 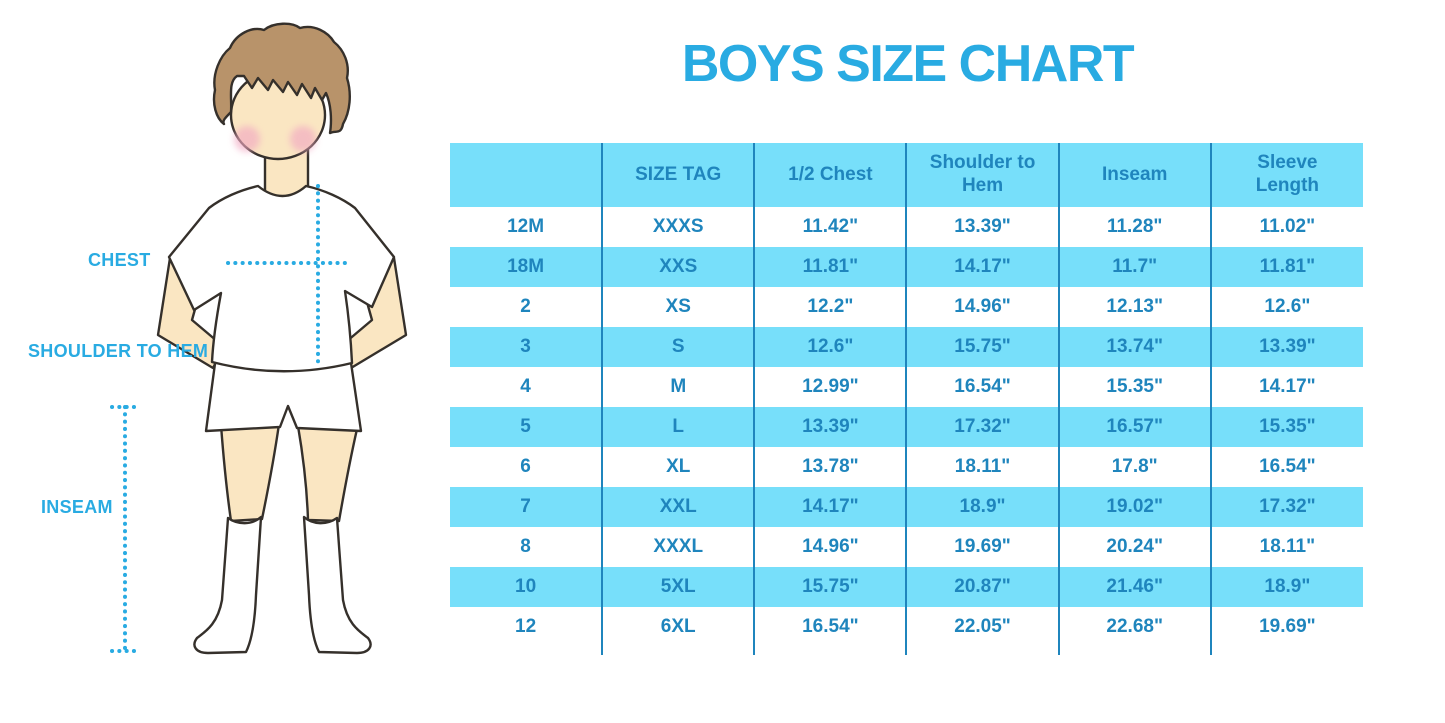 What do you see at coordinates (118, 351) in the screenshot?
I see `shoulder-to-hem-label: SHOULDER TO HEM` at bounding box center [118, 351].